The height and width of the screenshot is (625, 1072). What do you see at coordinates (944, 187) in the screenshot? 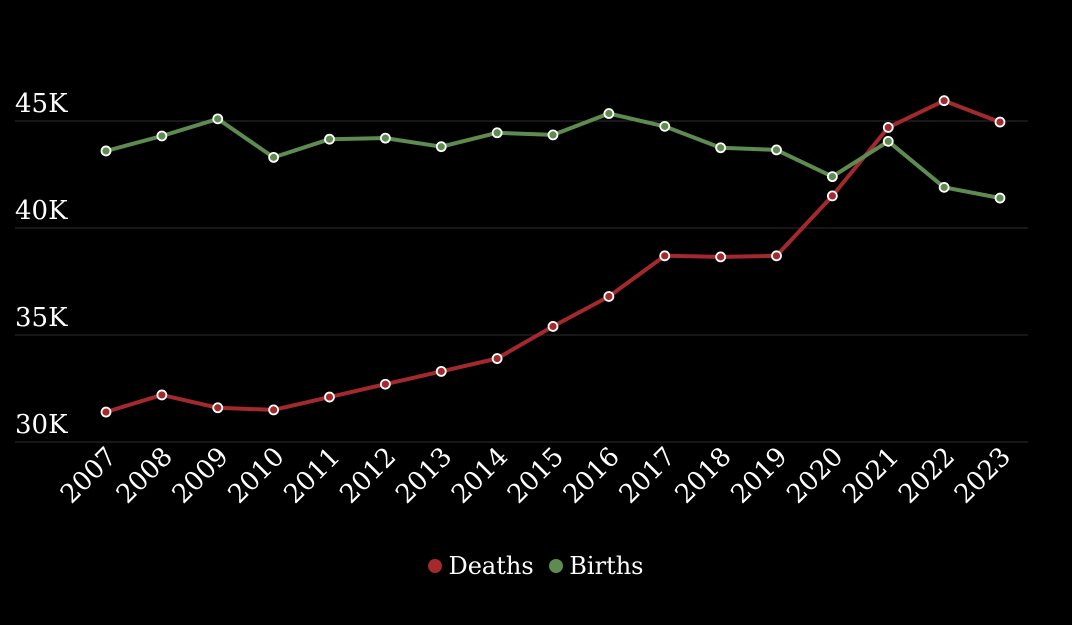
I see `data-point-births-2022` at bounding box center [944, 187].